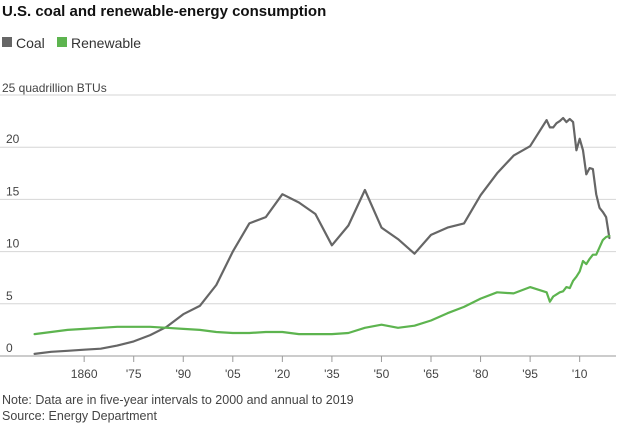 The height and width of the screenshot is (425, 620). I want to click on y-tick-label: 10, so click(13, 244).